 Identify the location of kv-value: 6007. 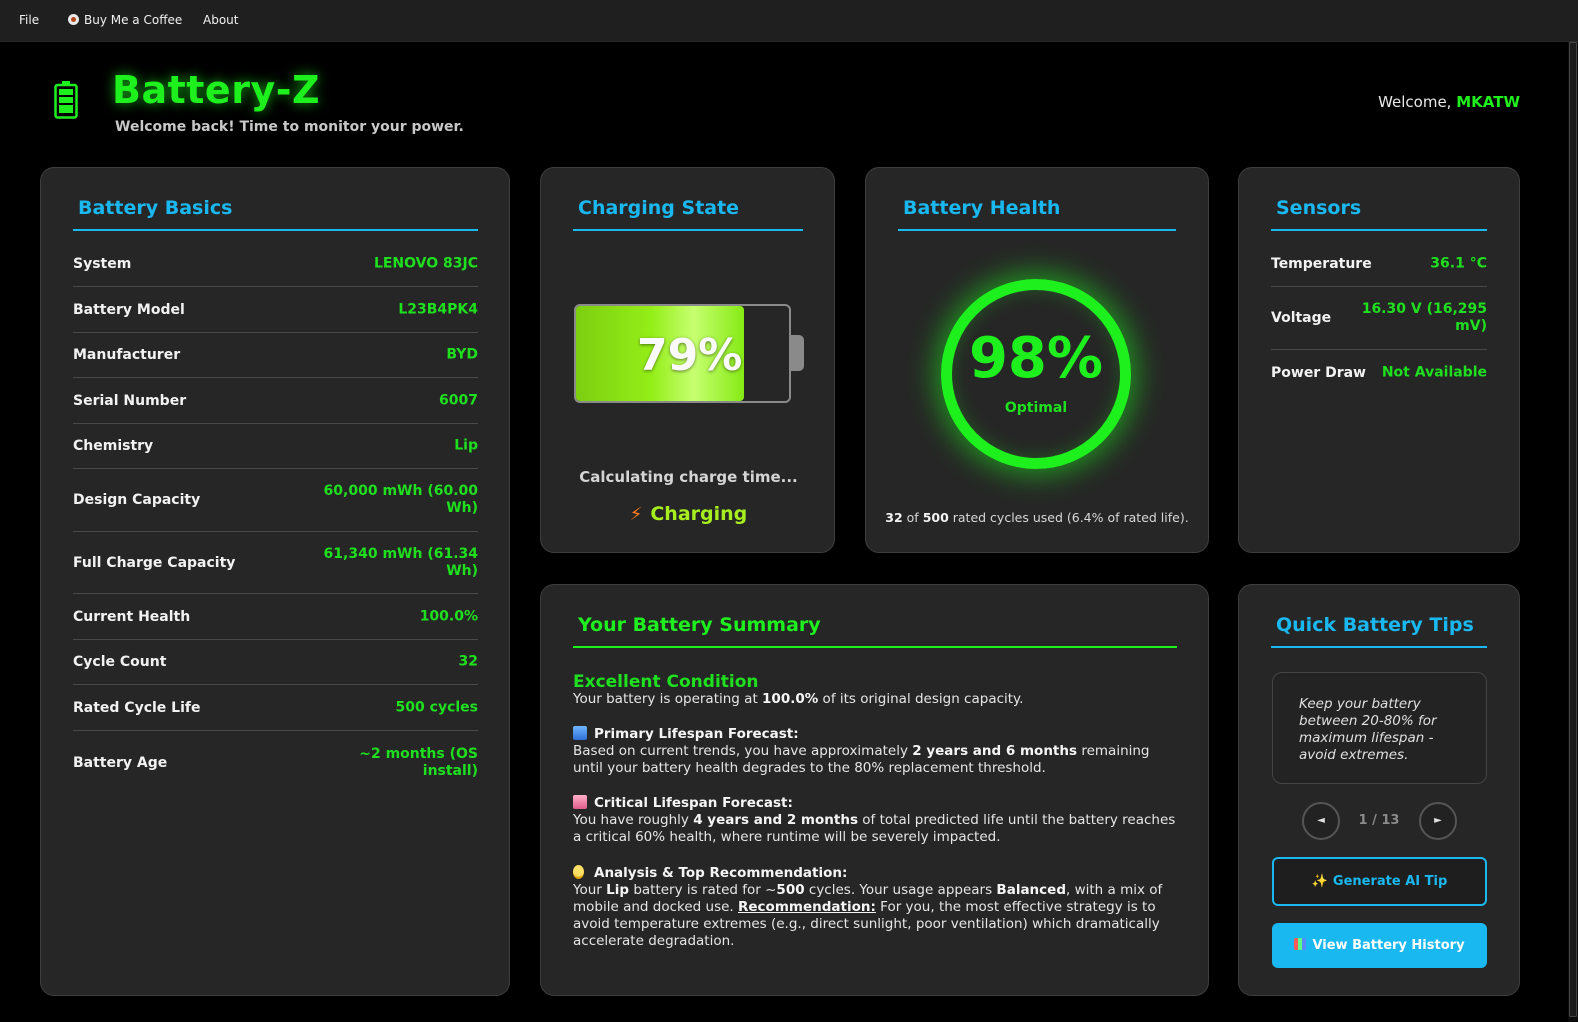
(458, 400).